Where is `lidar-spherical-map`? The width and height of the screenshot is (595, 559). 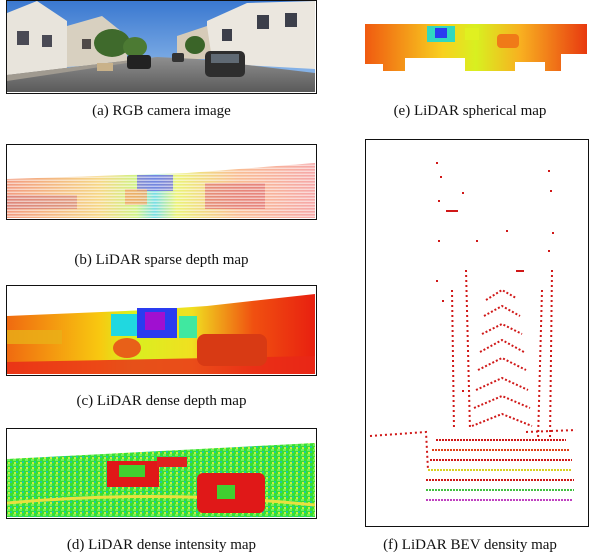 lidar-spherical-map is located at coordinates (476, 47).